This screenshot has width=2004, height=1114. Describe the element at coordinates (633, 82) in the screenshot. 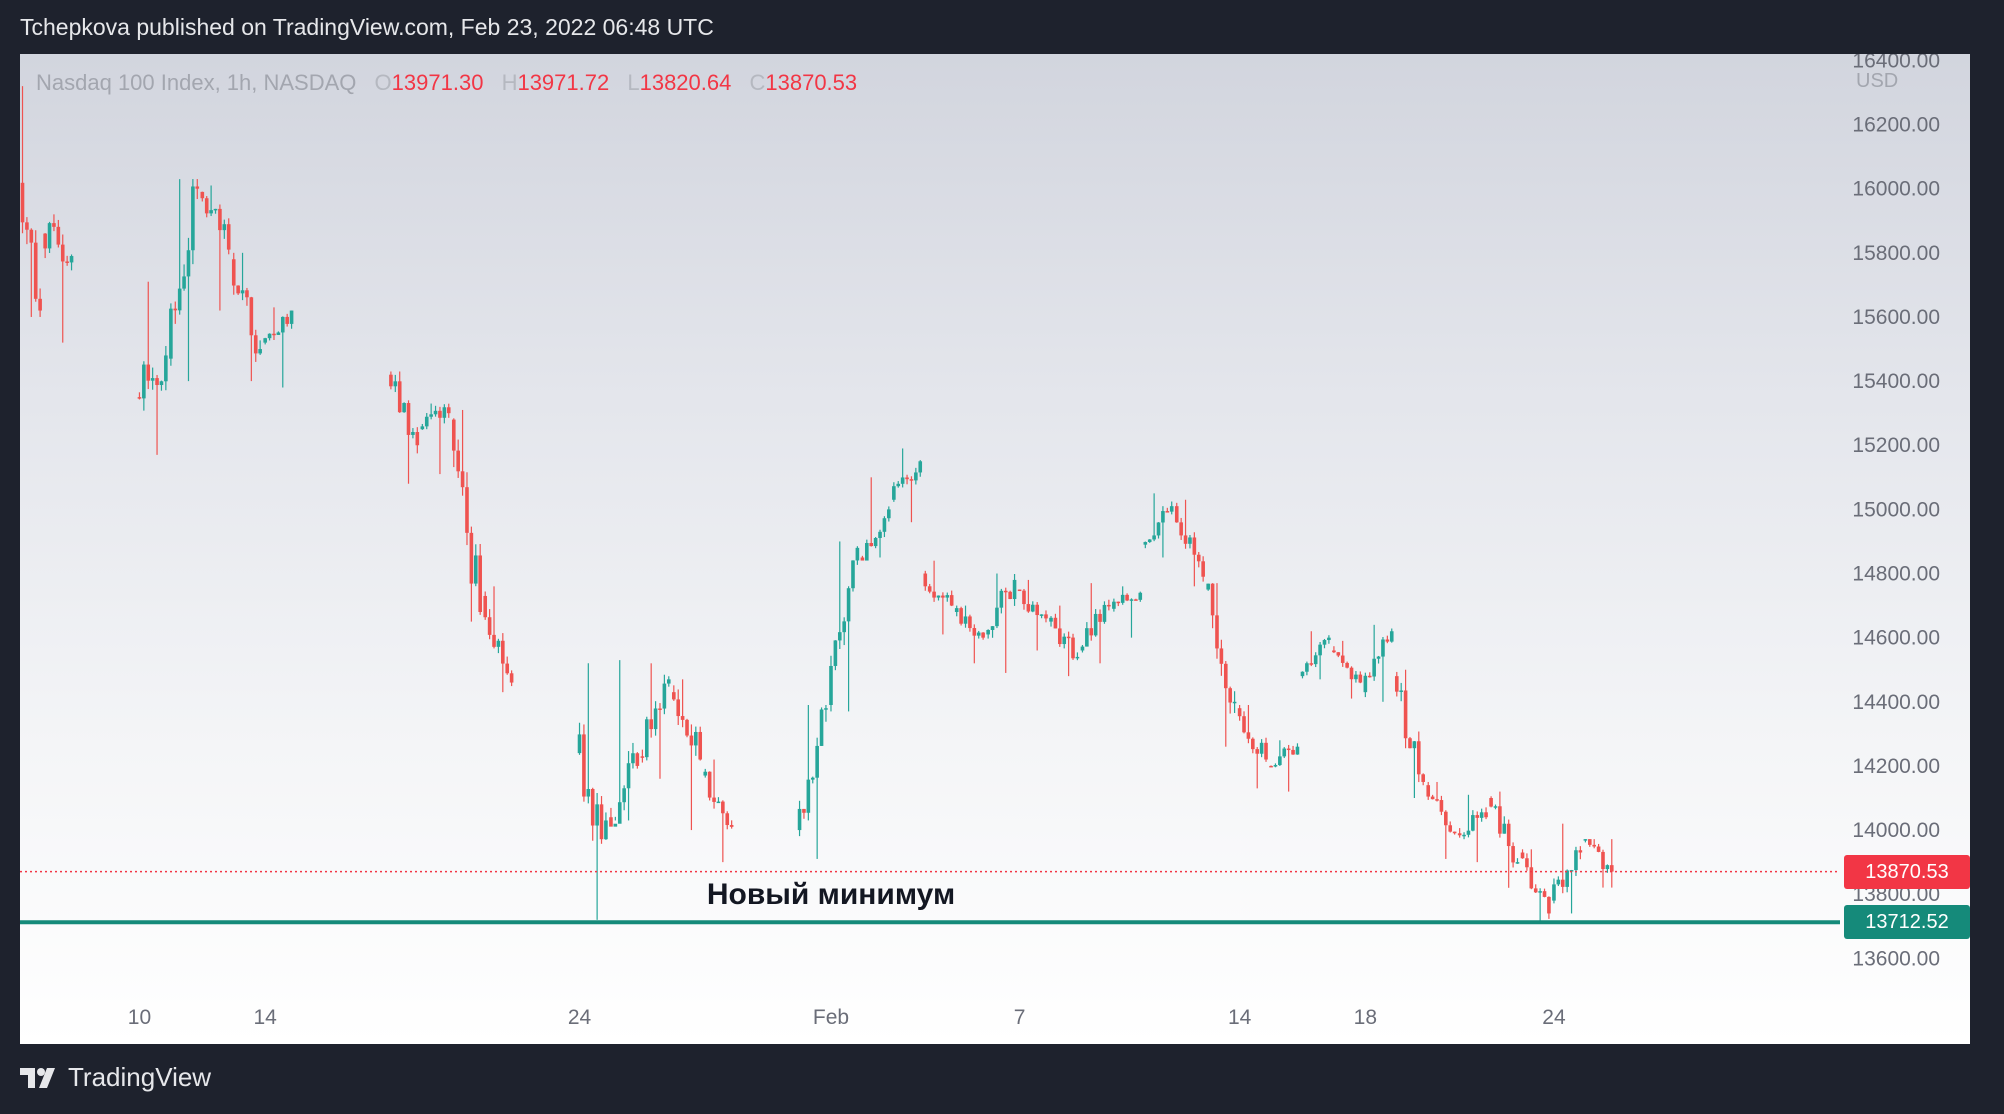

I see `low-label: L` at that location.